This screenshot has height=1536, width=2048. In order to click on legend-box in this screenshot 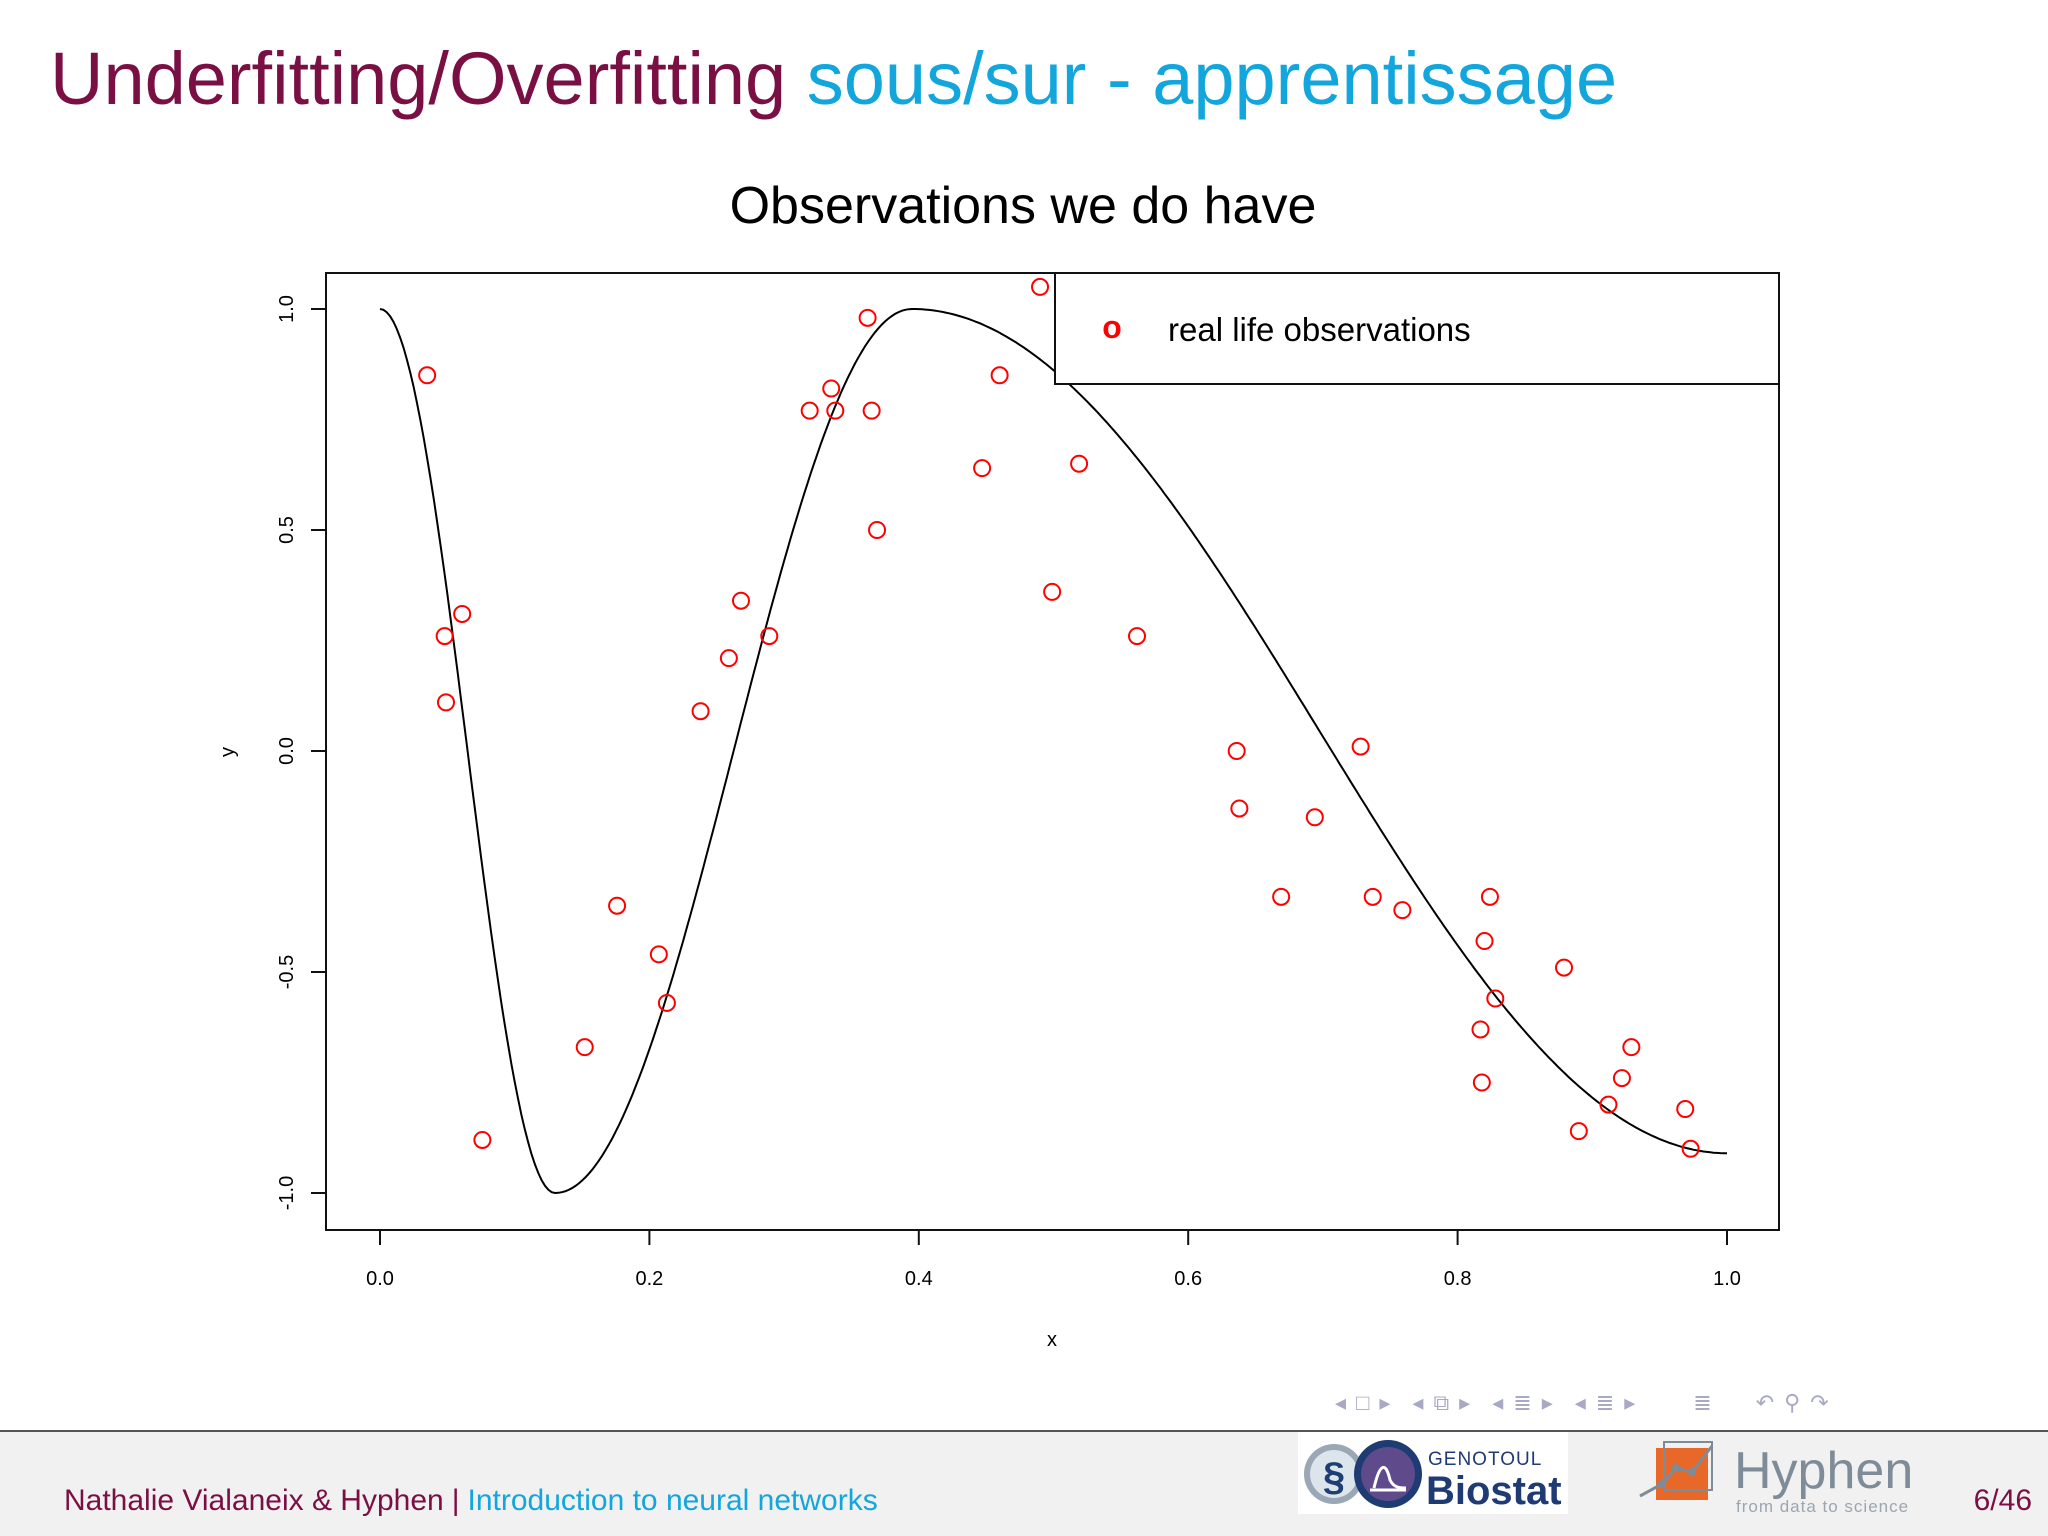, I will do `click(1417, 328)`.